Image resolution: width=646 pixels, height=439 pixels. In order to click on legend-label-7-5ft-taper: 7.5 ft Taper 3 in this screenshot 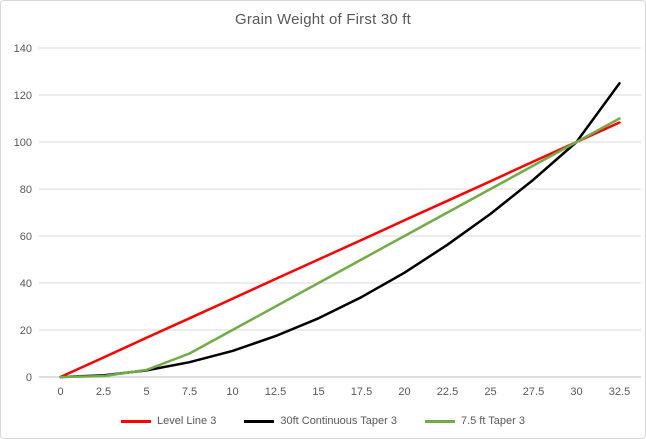, I will do `click(492, 421)`.